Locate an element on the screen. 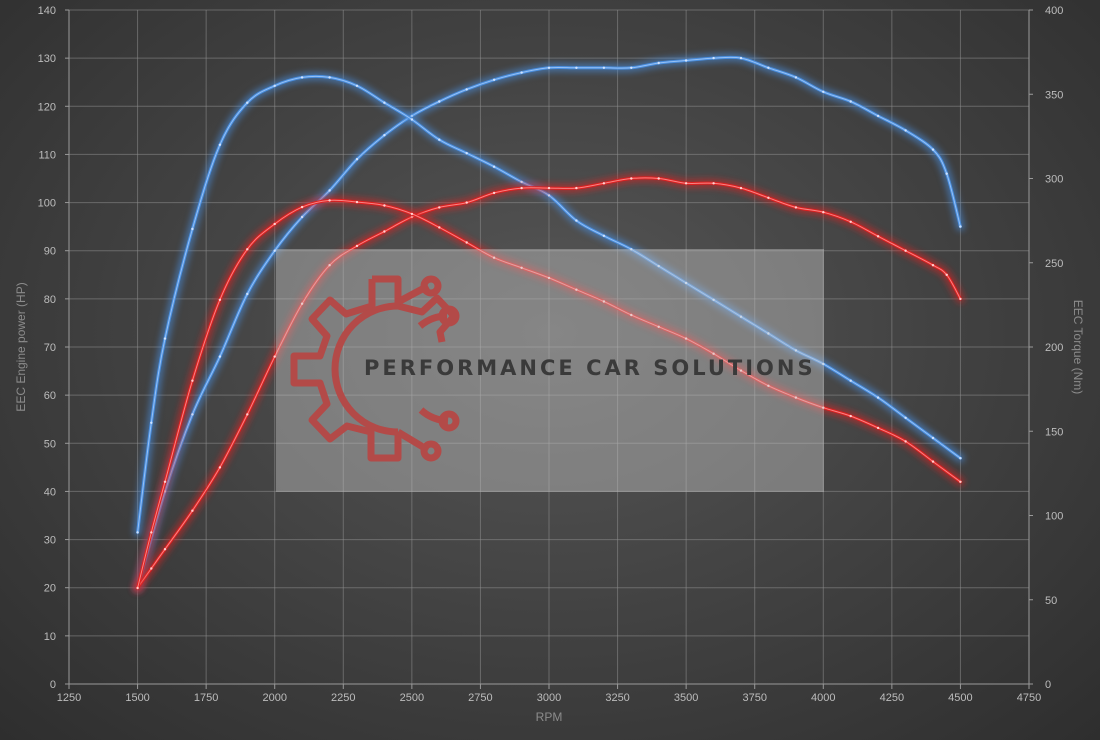  x-tick-label: 2500 is located at coordinates (412, 698).